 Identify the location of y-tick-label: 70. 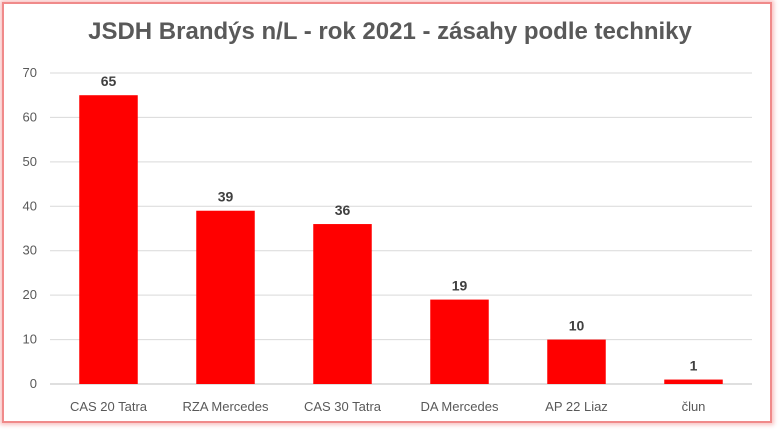
(30, 72).